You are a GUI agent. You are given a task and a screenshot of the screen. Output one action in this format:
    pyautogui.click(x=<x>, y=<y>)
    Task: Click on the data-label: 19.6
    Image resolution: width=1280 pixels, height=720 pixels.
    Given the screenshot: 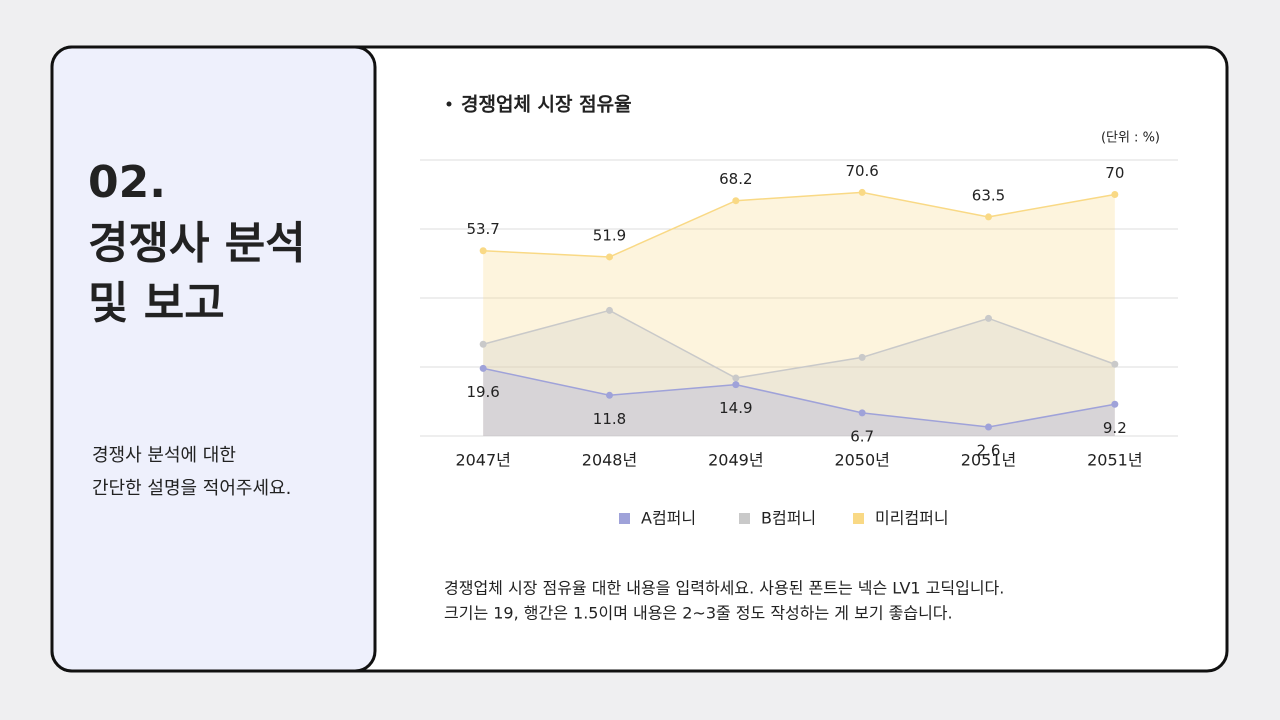 What is the action you would take?
    pyautogui.click(x=482, y=392)
    